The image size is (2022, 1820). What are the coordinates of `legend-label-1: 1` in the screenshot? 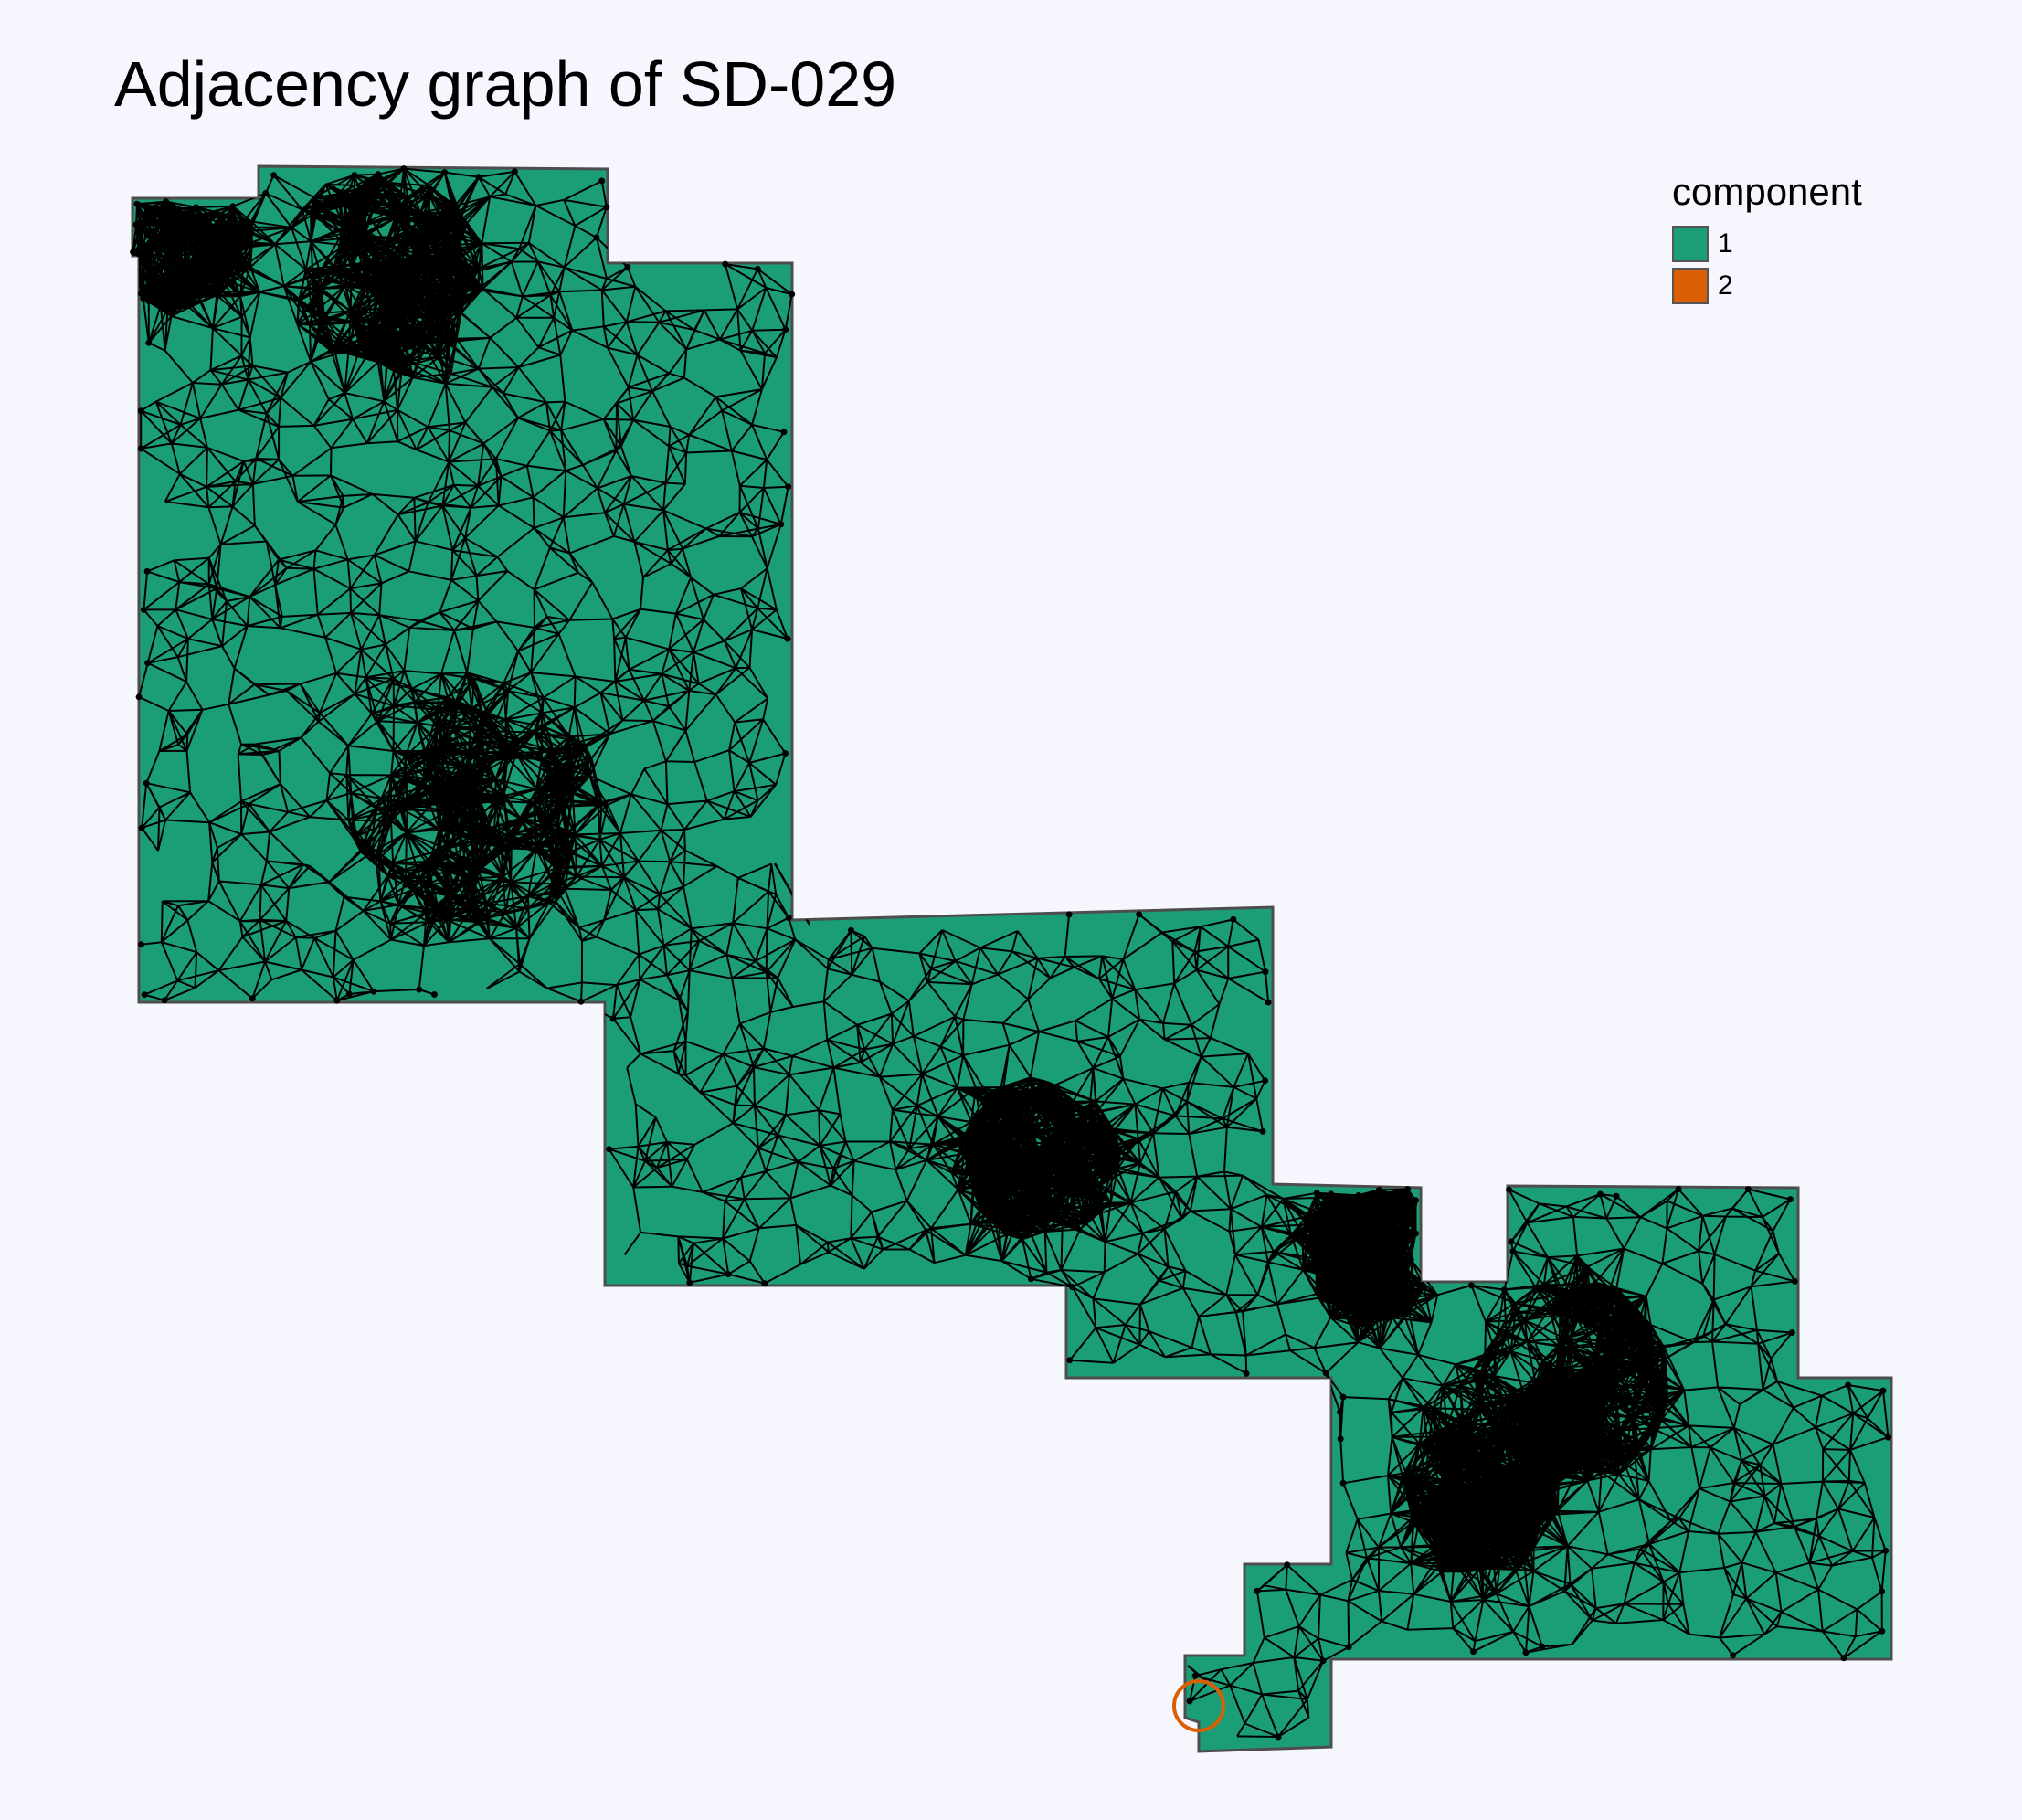 It's located at (1725, 244).